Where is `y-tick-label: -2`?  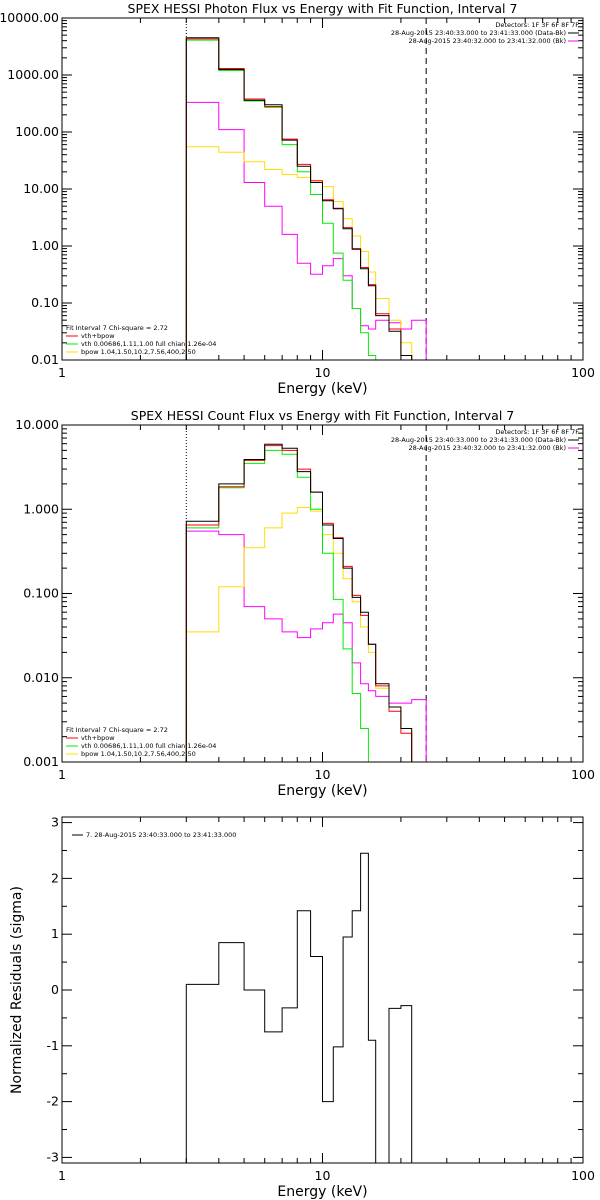
y-tick-label: -2 is located at coordinates (53, 1101).